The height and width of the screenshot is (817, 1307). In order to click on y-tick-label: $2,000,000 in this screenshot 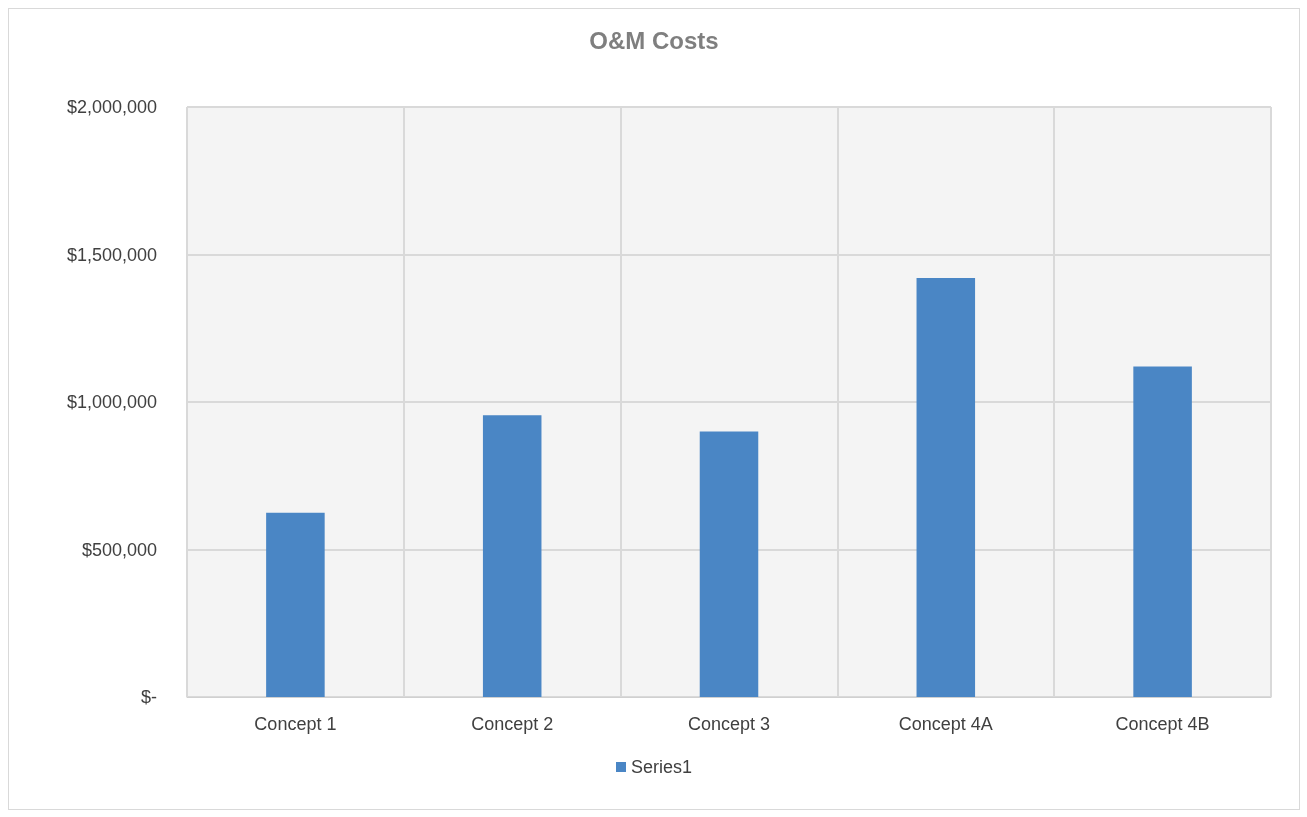, I will do `click(111, 107)`.